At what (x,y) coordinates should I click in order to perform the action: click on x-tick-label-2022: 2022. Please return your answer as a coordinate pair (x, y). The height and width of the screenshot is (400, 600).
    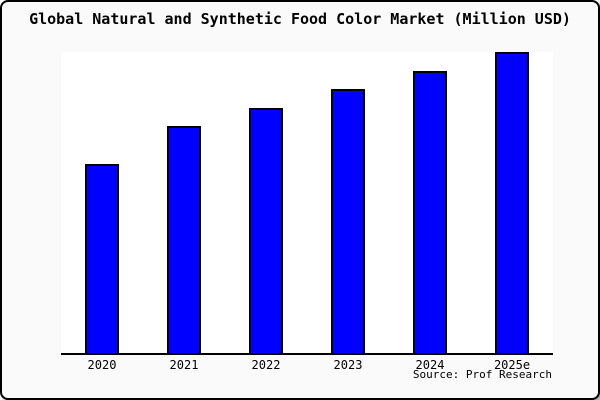
    Looking at the image, I should click on (266, 365).